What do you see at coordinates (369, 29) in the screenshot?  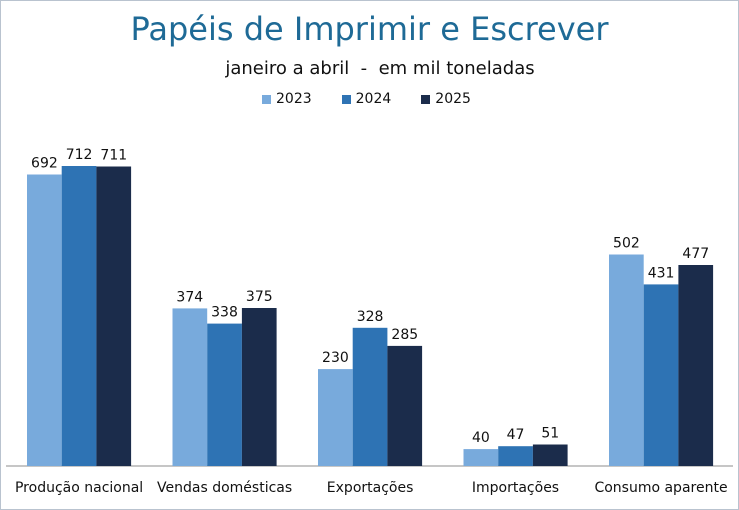 I see `chart-title: Papéis de Imprimir e Escrever` at bounding box center [369, 29].